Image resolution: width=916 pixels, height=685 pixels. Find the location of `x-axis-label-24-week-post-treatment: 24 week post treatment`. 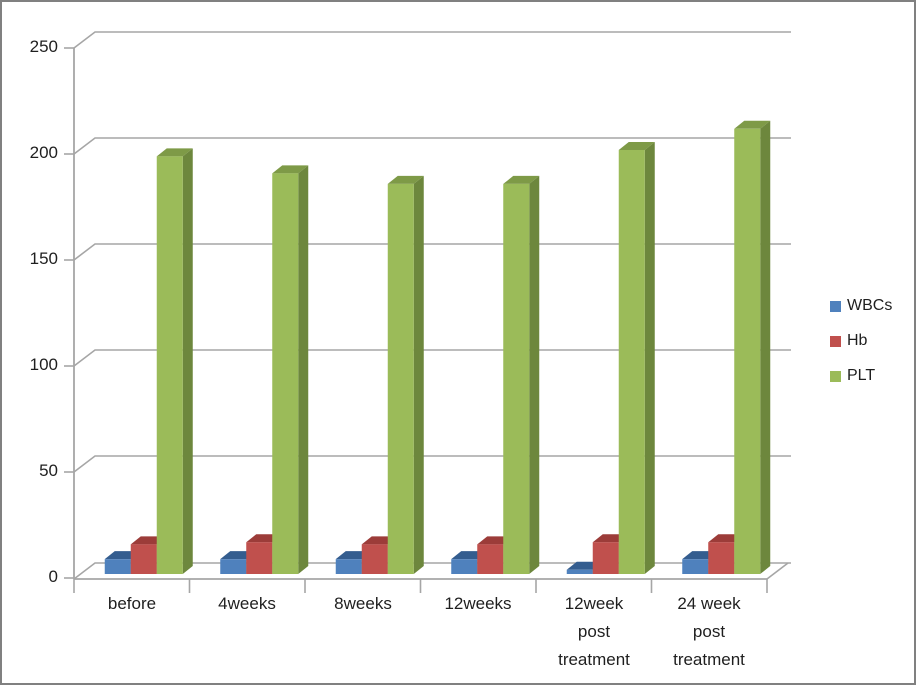

x-axis-label-24-week-post-treatment: 24 week post treatment is located at coordinates (709, 631).